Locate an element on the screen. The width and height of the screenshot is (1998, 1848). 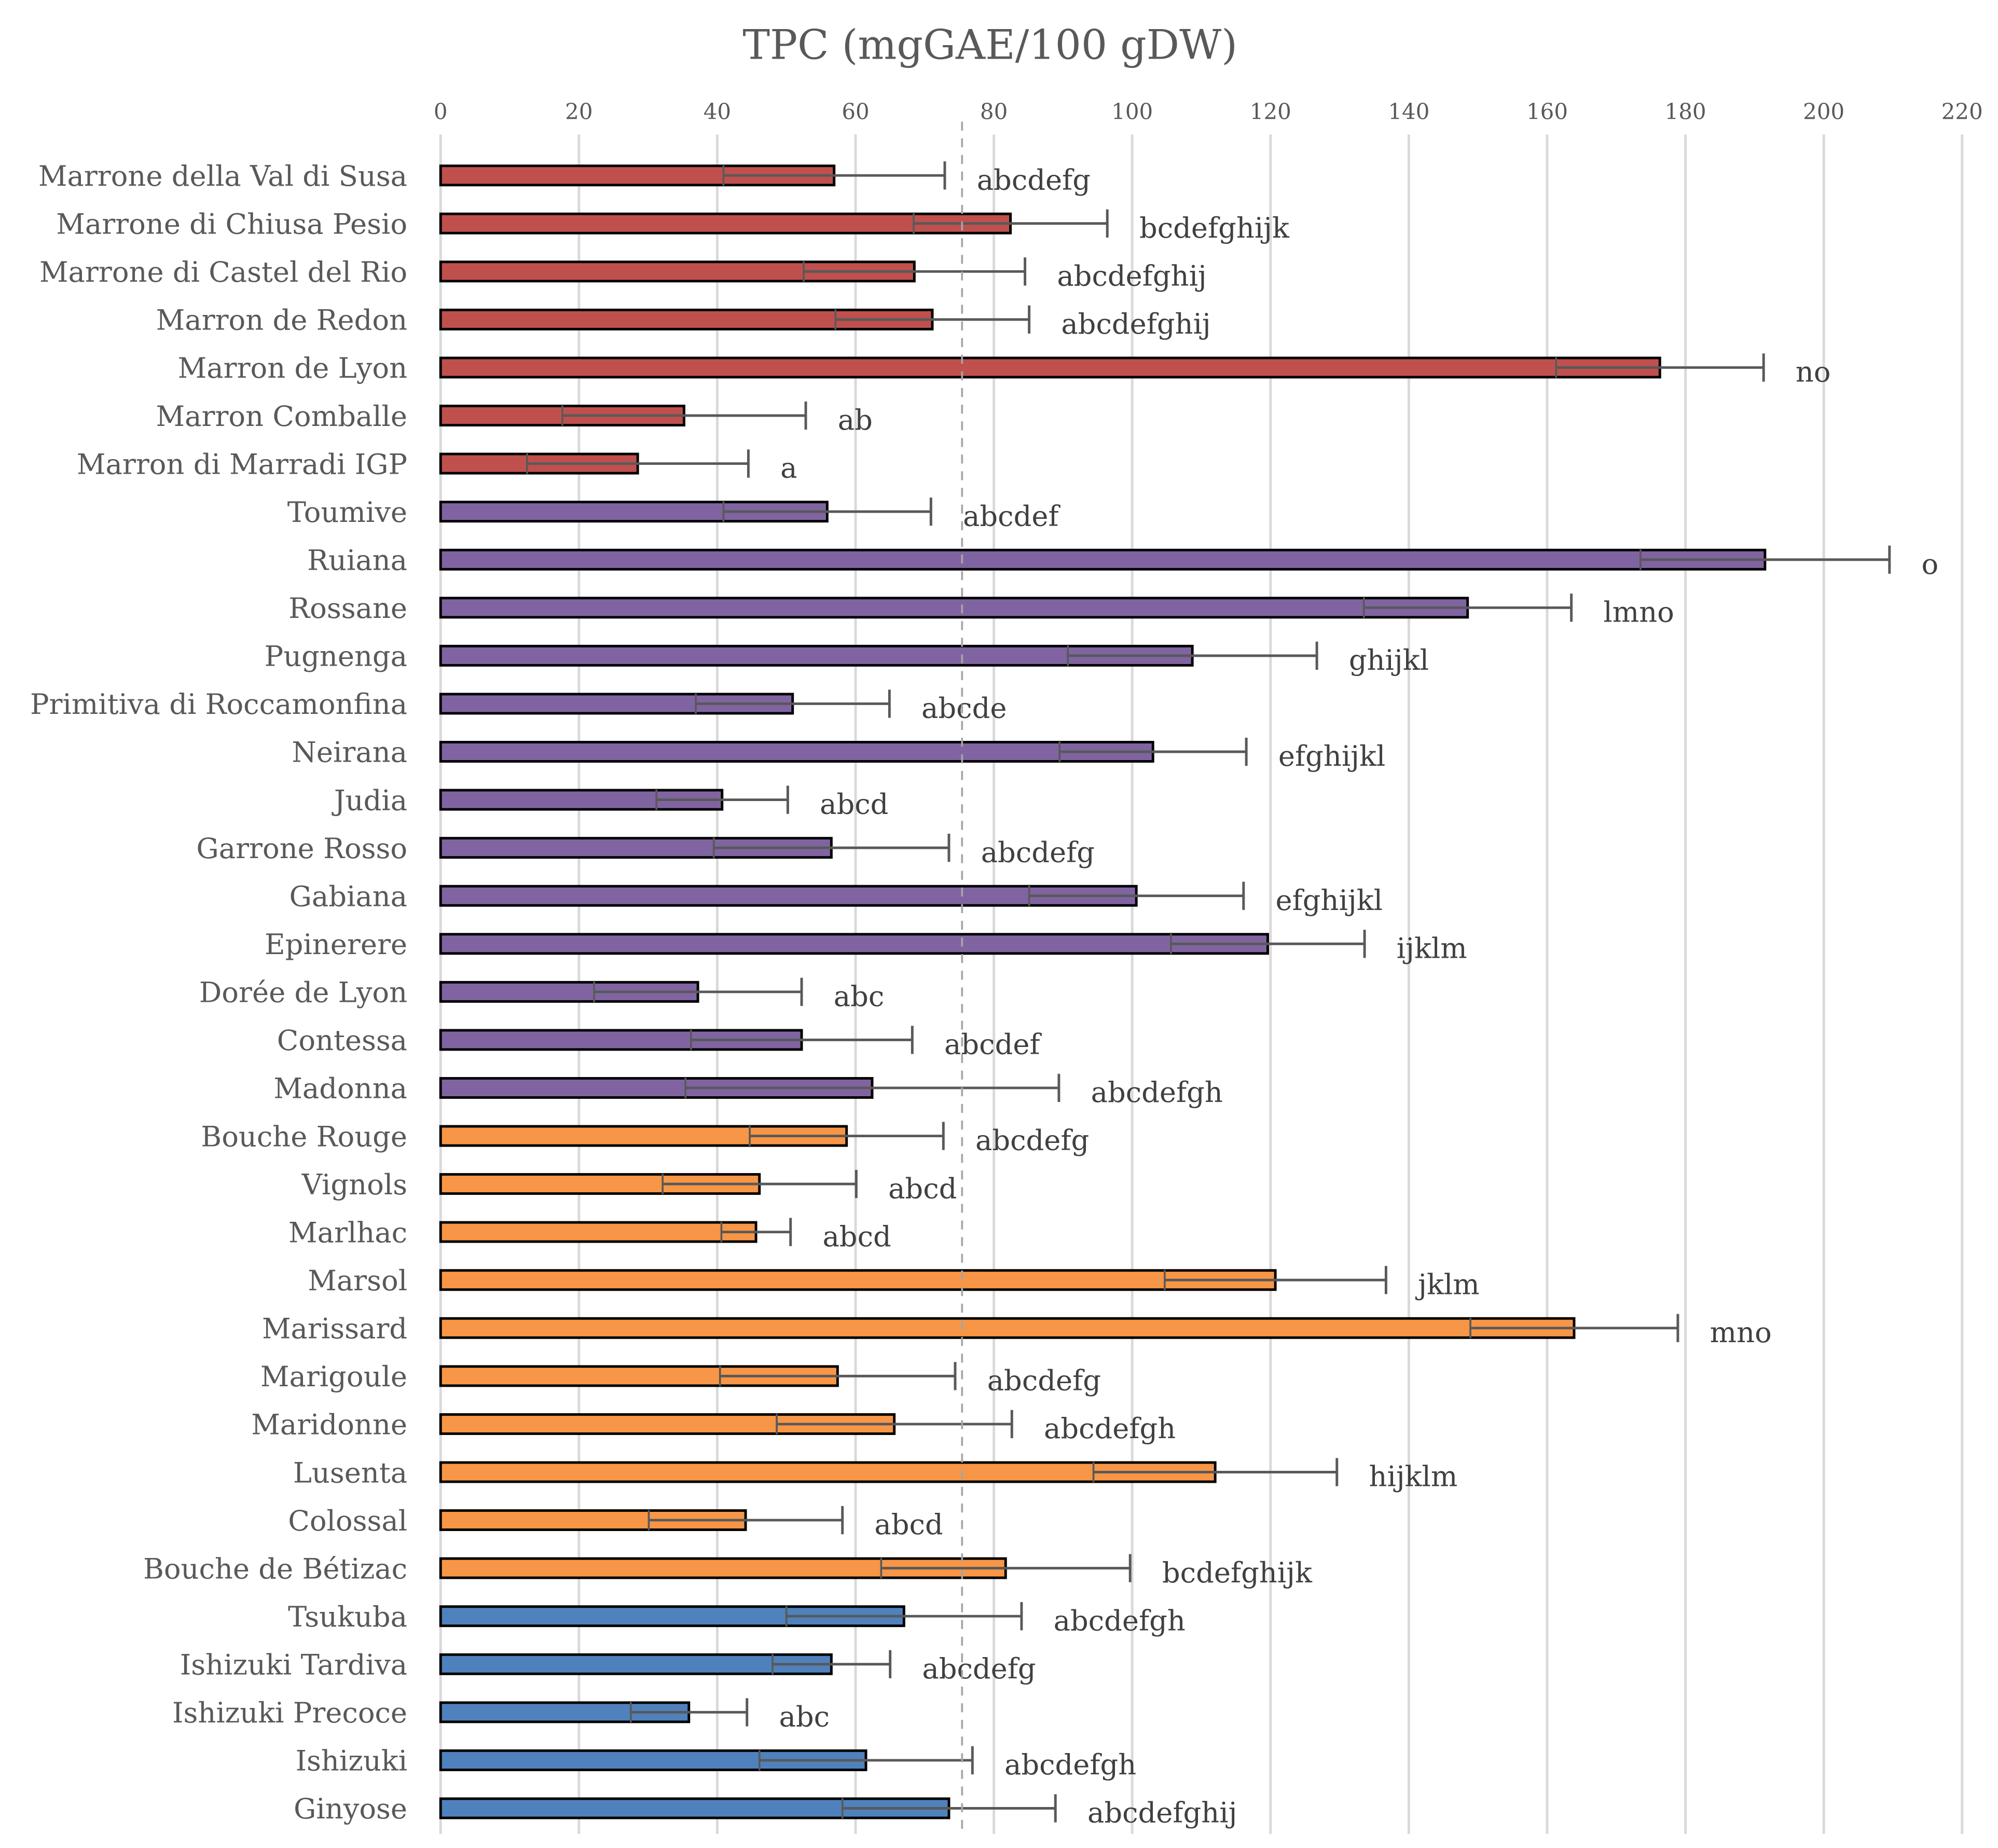
bar-row: Marissard mno is located at coordinates (1017, 1331).